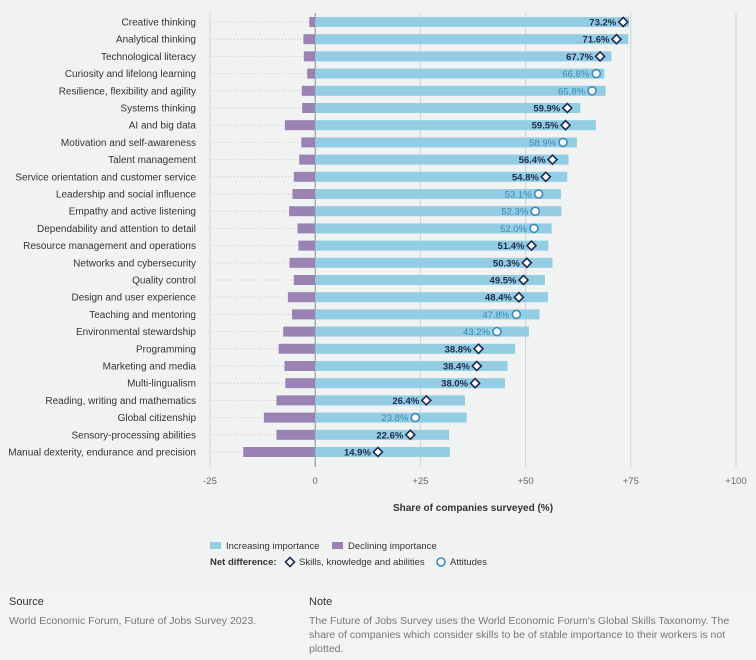 The image size is (756, 660). What do you see at coordinates (148, 57) in the screenshot?
I see `category-label: Technological literacy` at bounding box center [148, 57].